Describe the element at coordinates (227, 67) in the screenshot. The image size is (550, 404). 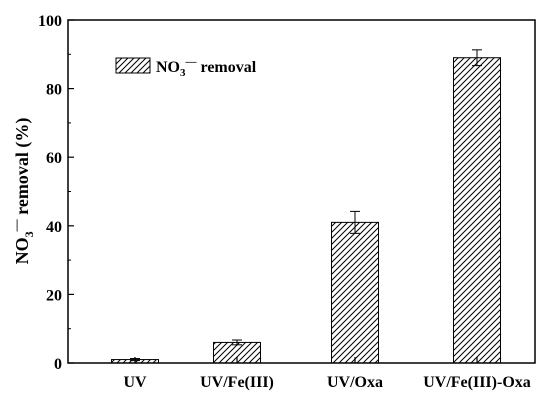
I see `legend-label-rest: removal` at that location.